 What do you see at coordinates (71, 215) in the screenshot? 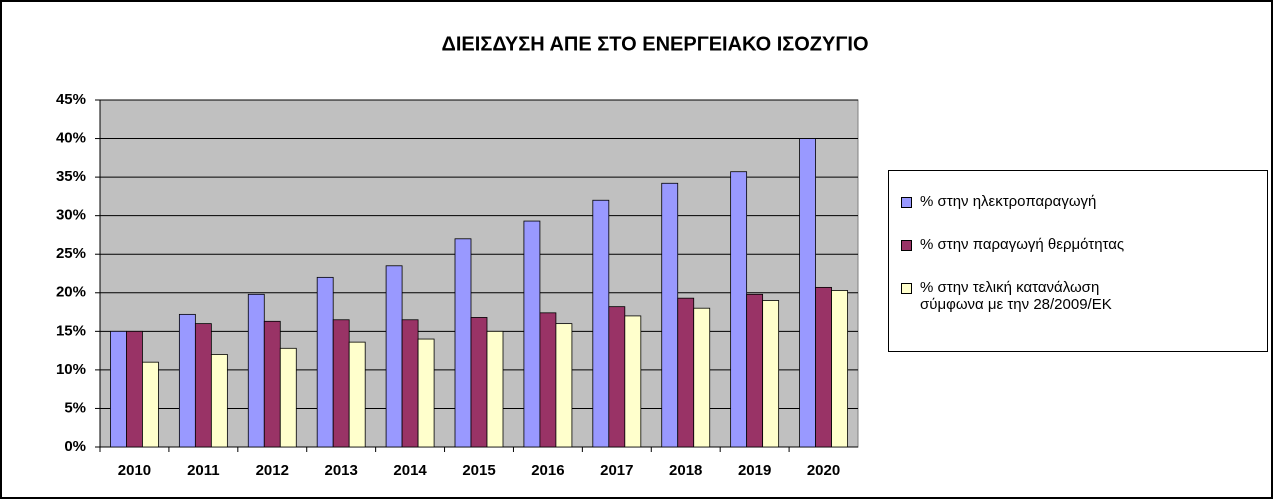
I see `y-tick-label: 30%` at bounding box center [71, 215].